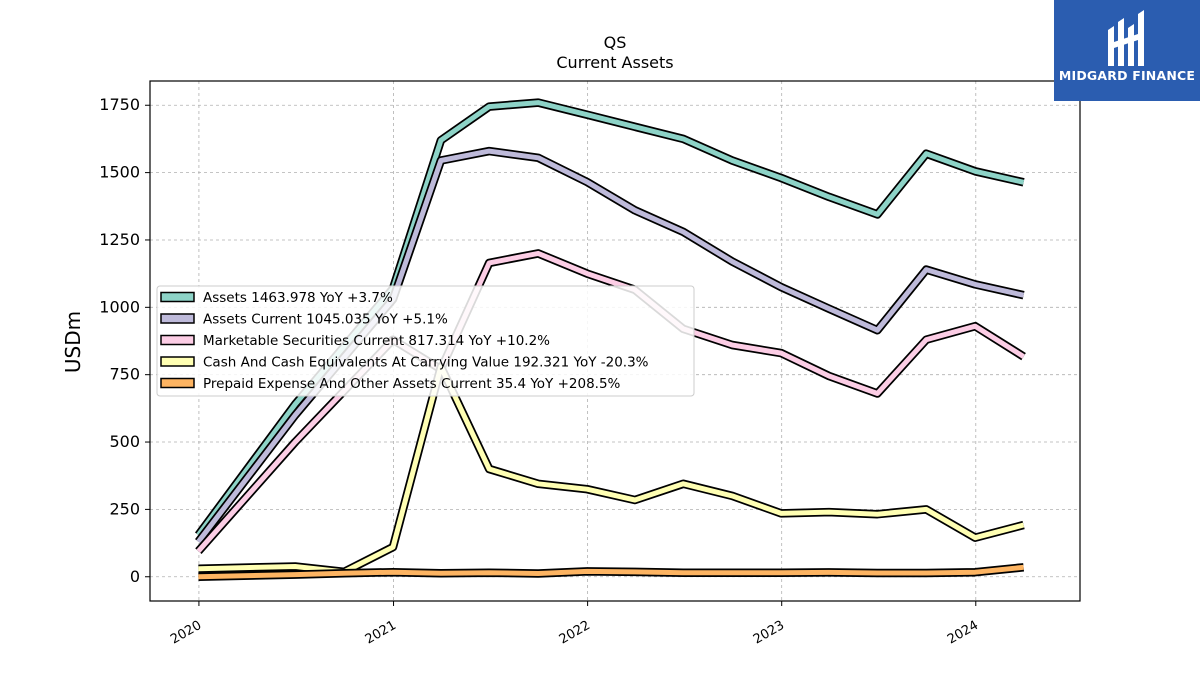 This screenshot has width=1200, height=675. I want to click on midgard-logo-icon, so click(1126, 38).